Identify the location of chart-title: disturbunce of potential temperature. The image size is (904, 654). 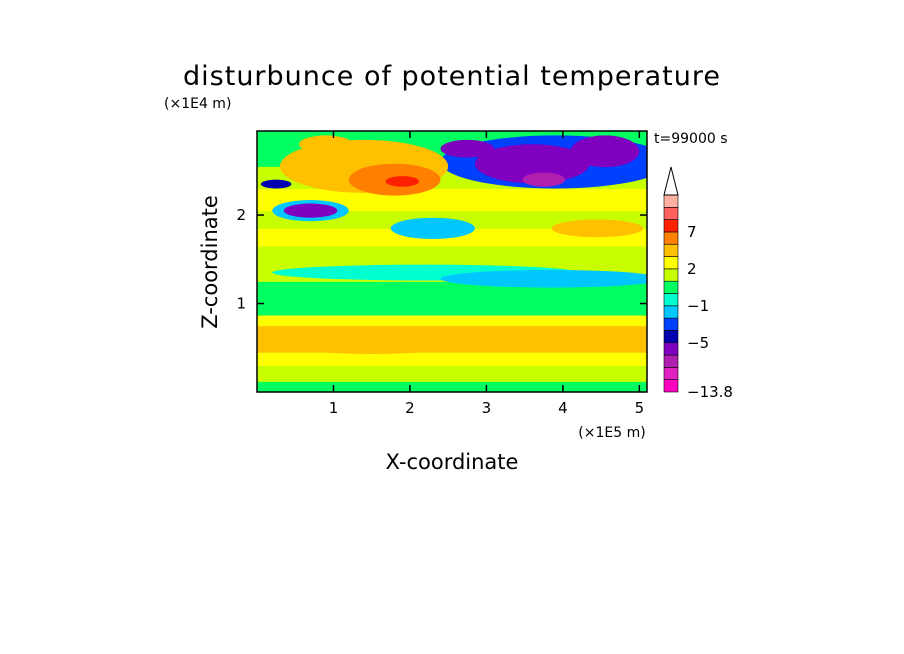
(452, 76).